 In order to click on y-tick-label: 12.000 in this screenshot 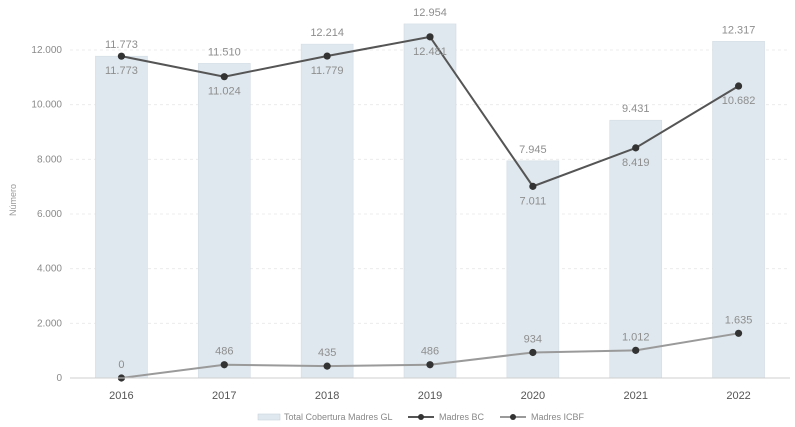, I will do `click(46, 50)`.